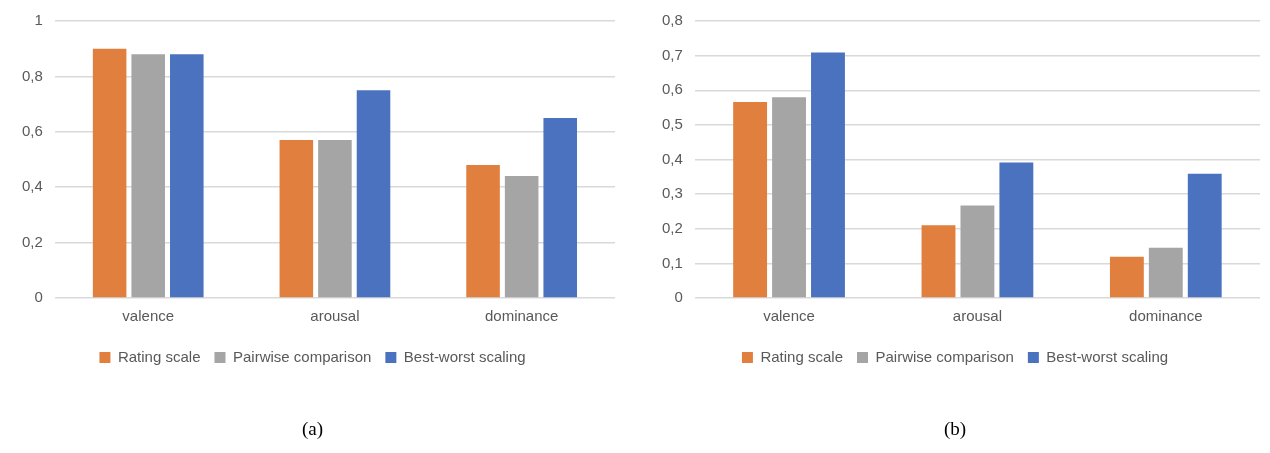 The height and width of the screenshot is (453, 1270). Describe the element at coordinates (38, 20) in the screenshot. I see `y-tick-label: 1` at that location.